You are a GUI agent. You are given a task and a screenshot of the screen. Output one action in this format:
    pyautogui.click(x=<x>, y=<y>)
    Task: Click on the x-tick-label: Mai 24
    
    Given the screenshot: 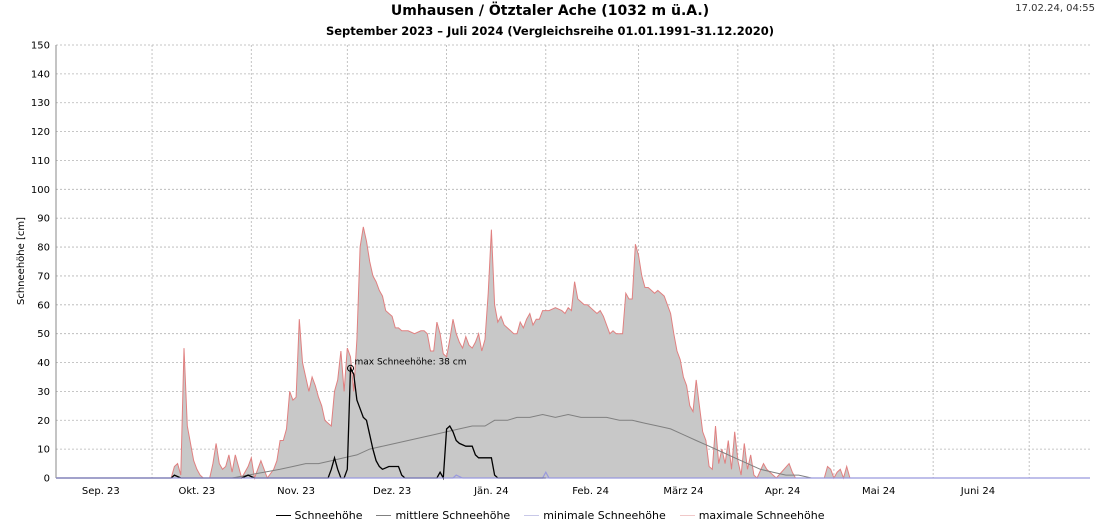 What is the action you would take?
    pyautogui.click(x=878, y=491)
    